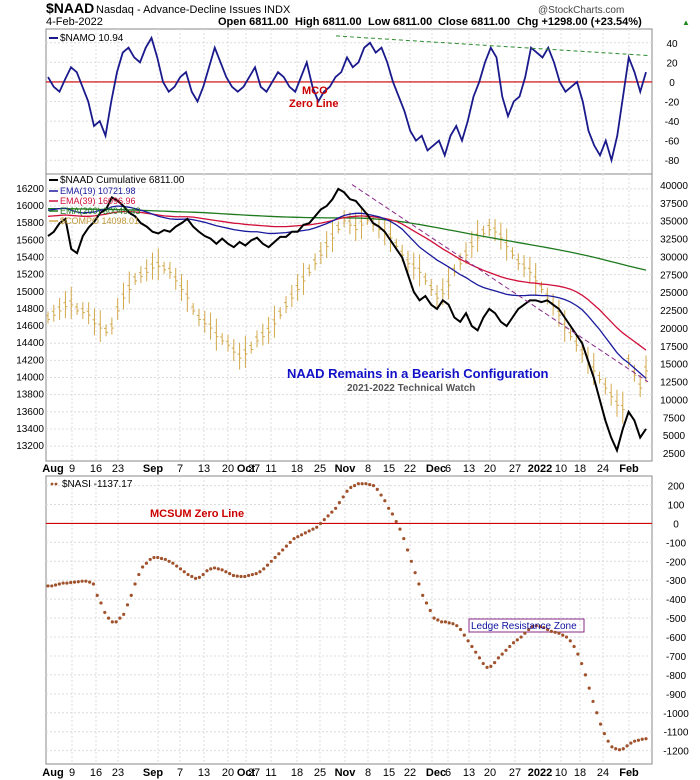 Image resolution: width=700 pixels, height=780 pixels. Describe the element at coordinates (270, 469) in the screenshot. I see `x-axis-label-top: 11` at that location.